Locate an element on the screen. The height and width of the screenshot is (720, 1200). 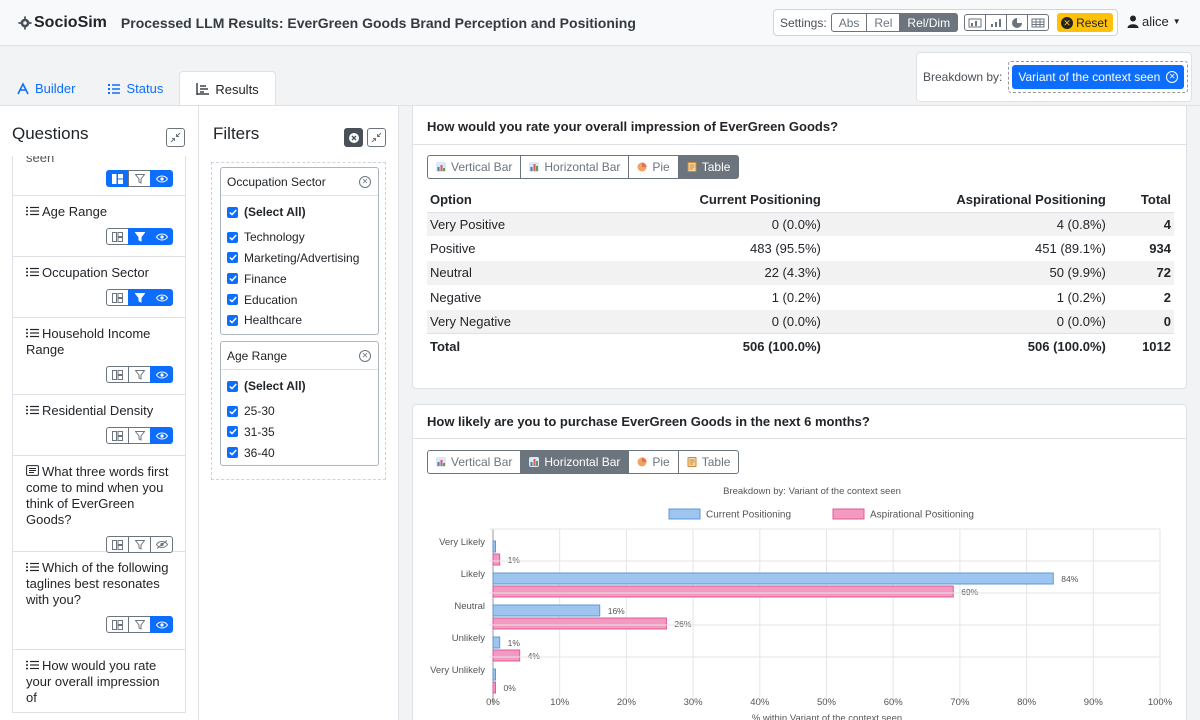
filter-option: Healthcare is located at coordinates (299, 320).